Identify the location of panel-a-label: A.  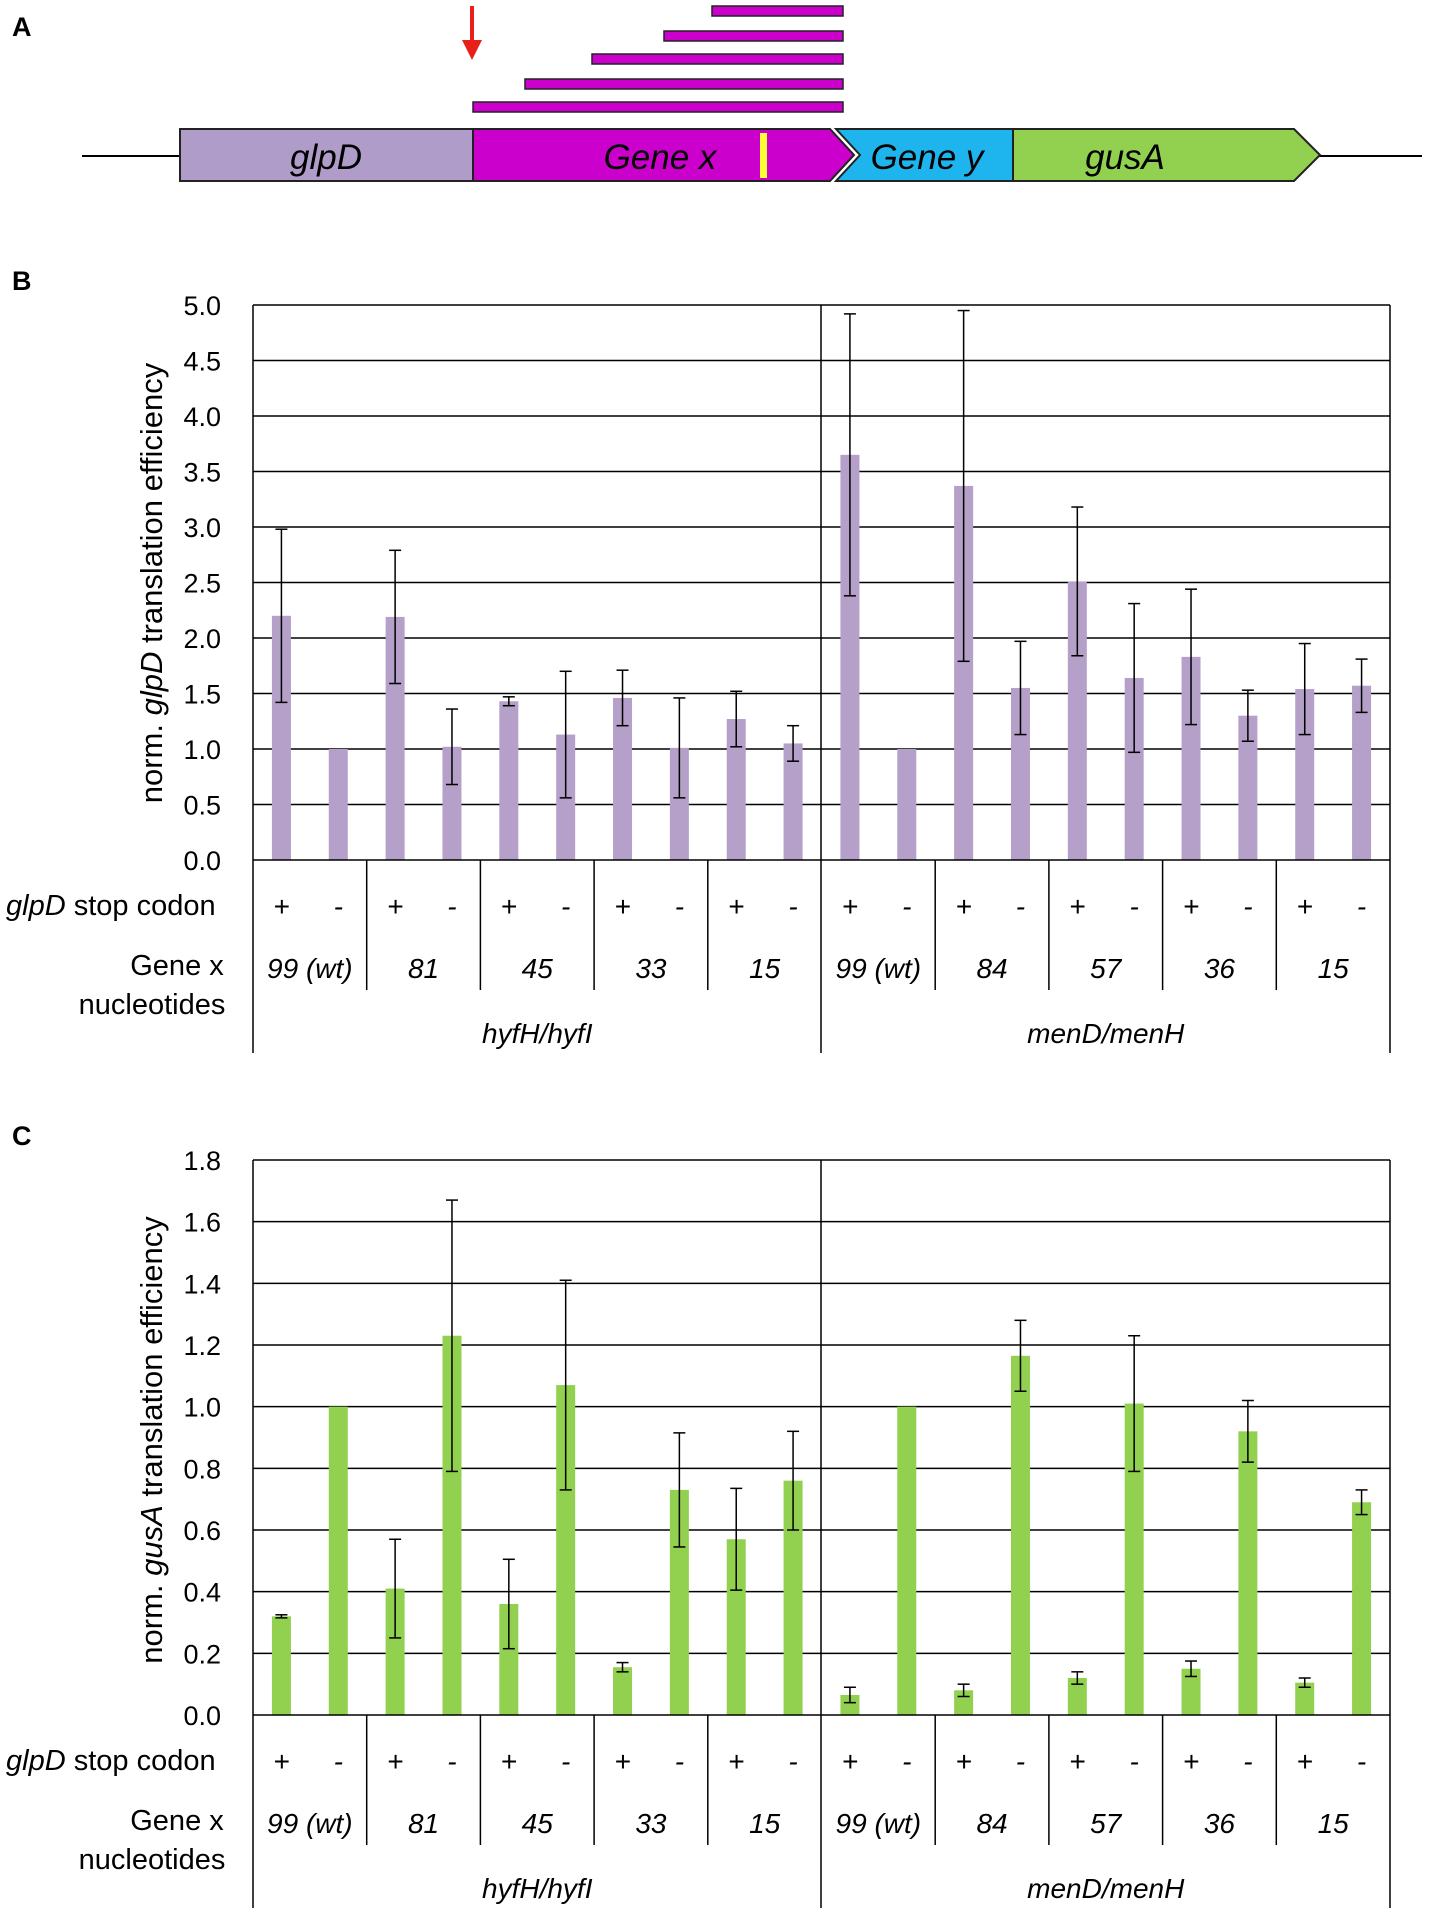
(22, 27).